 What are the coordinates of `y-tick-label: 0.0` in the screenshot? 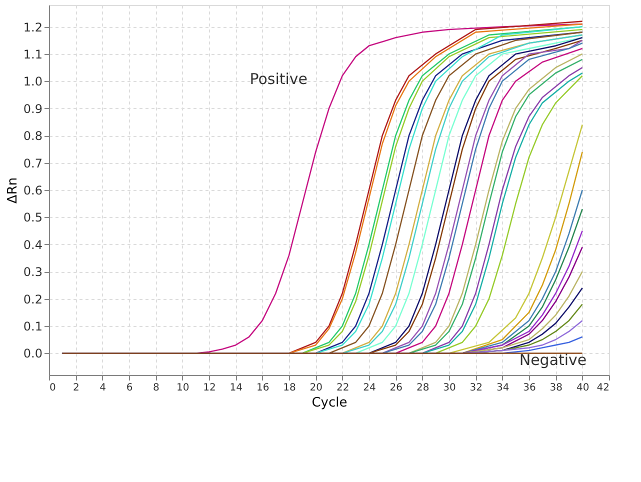 It's located at (32, 353).